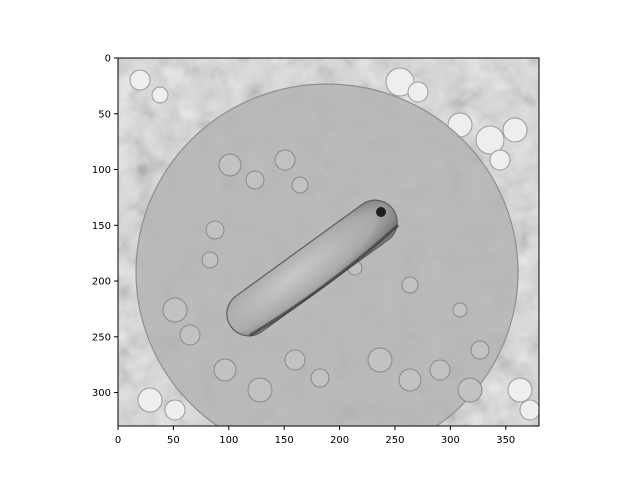 Image resolution: width=640 pixels, height=480 pixels. I want to click on x-tick-label: 150, so click(284, 440).